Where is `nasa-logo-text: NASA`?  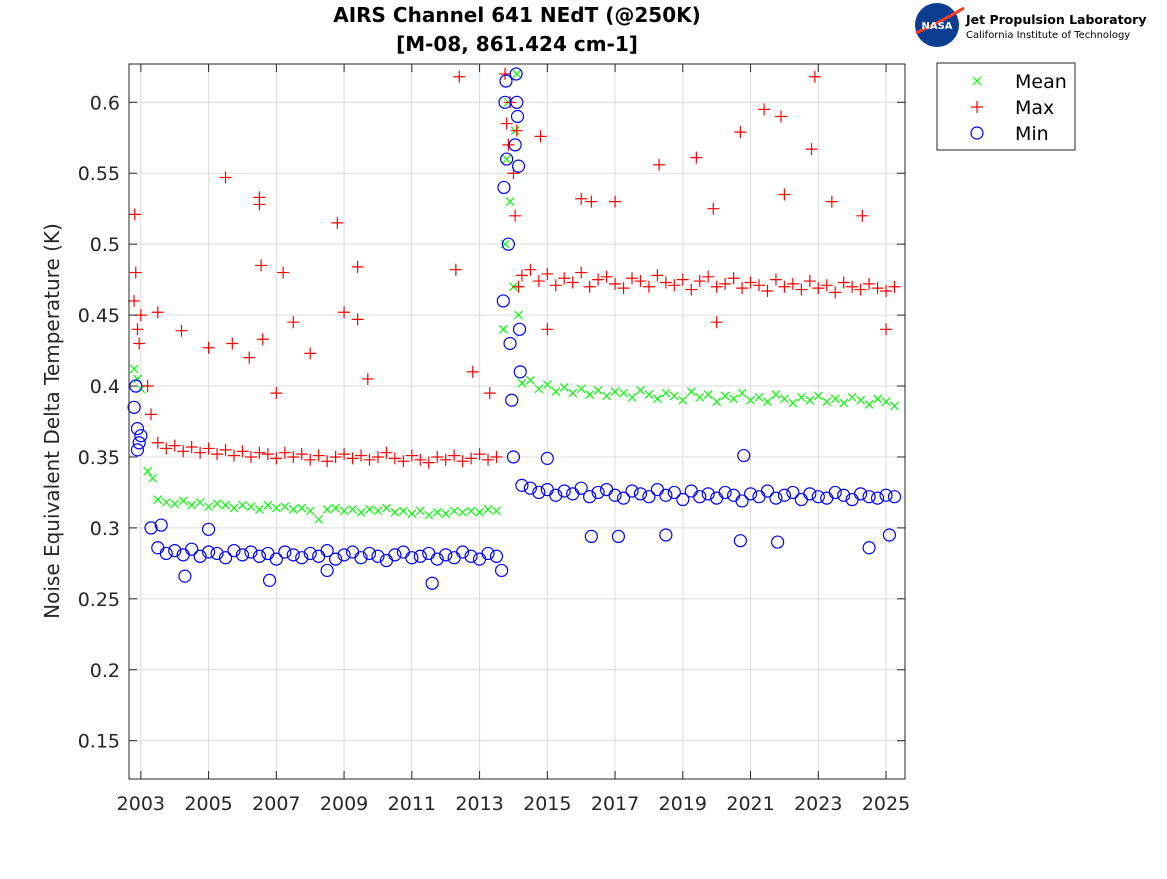 nasa-logo-text: NASA is located at coordinates (936, 26).